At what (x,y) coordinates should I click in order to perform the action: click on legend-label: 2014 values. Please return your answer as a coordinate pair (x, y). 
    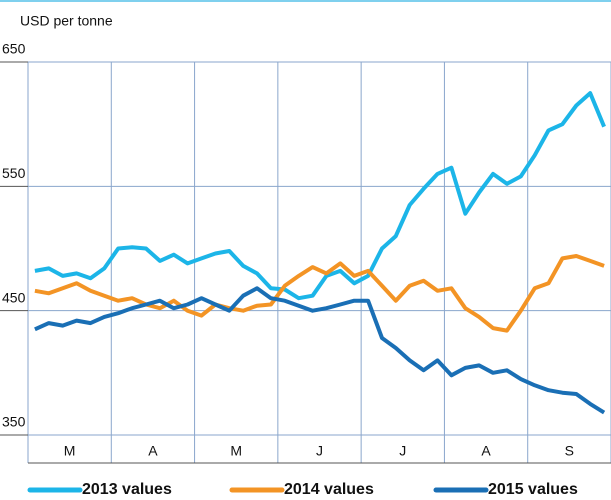
    Looking at the image, I should click on (329, 489).